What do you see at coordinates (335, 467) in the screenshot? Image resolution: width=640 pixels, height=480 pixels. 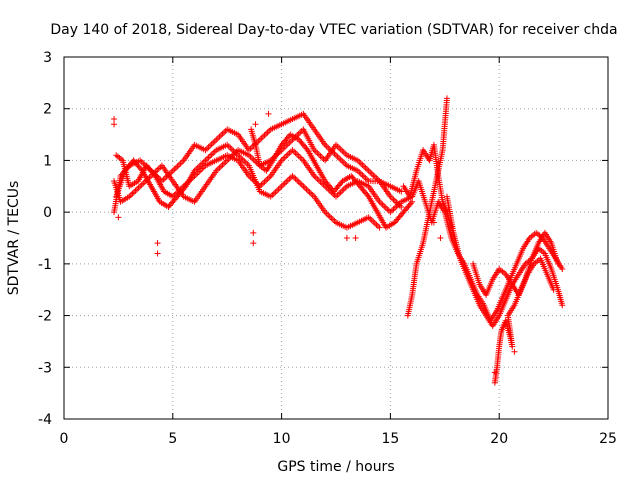 I see `x-axis-label: GPS time / hours` at bounding box center [335, 467].